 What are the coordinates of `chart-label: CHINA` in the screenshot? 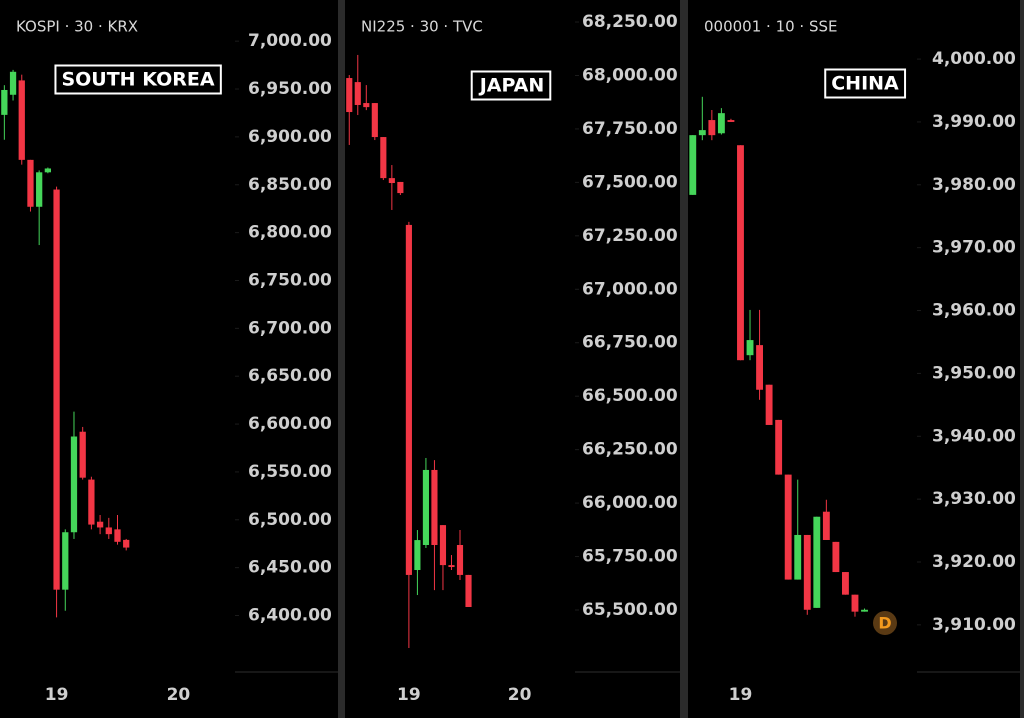 It's located at (865, 84).